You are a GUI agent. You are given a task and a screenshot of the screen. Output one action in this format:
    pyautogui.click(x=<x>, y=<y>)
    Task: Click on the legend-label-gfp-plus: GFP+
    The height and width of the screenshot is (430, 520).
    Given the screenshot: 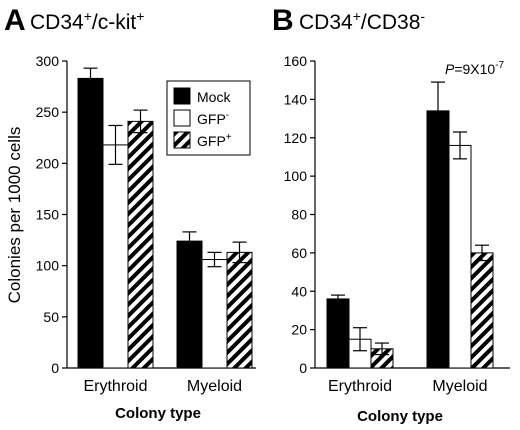 What is the action you would take?
    pyautogui.click(x=214, y=140)
    